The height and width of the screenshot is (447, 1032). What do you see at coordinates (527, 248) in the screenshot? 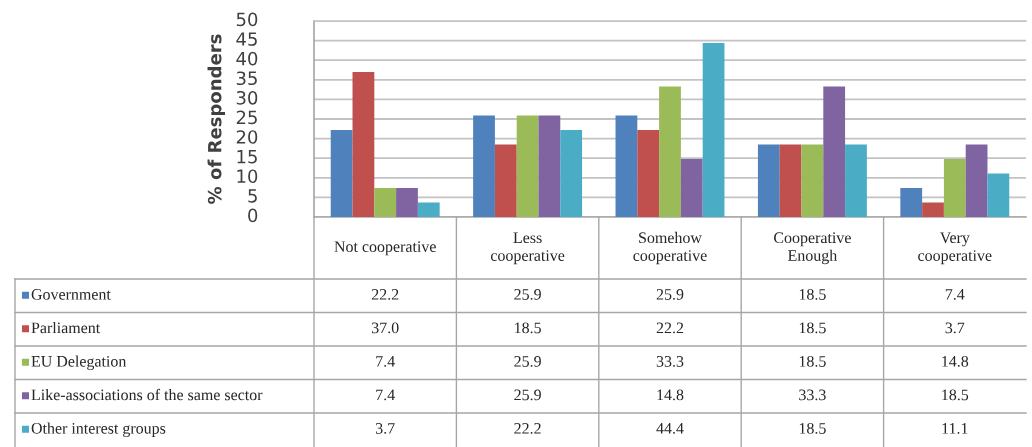
I see `x-tick-label: Less cooperative` at bounding box center [527, 248].